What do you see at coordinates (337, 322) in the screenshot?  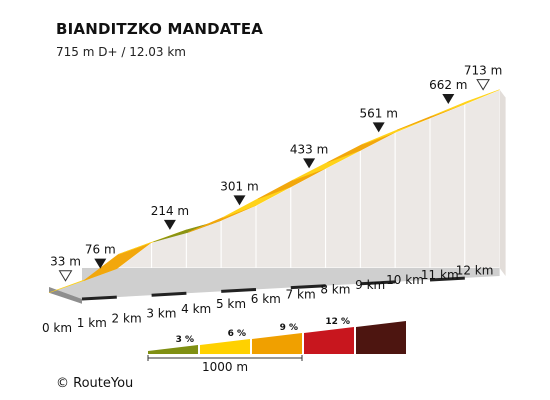 I see `legend-label: 12 %` at bounding box center [337, 322].